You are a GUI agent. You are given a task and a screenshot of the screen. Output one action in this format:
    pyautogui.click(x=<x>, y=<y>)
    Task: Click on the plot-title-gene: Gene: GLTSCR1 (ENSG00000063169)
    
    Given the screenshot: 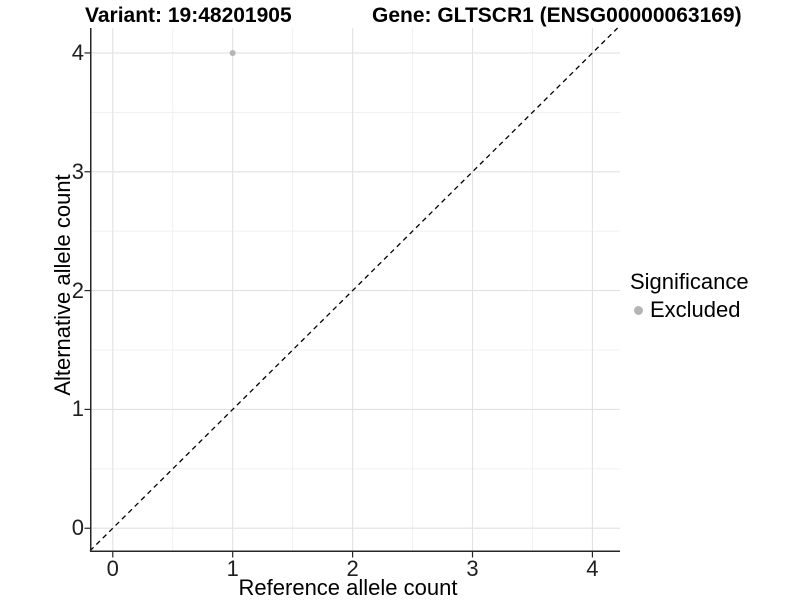 What is the action you would take?
    pyautogui.click(x=557, y=15)
    